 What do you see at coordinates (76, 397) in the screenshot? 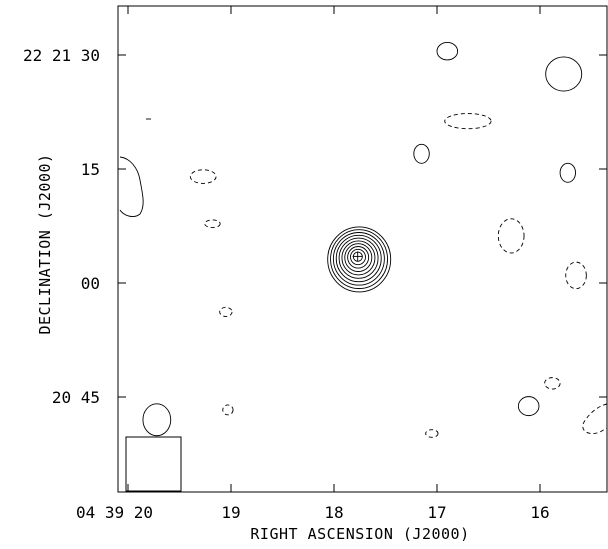
I see `y-tick-label: 20 45` at bounding box center [76, 397].